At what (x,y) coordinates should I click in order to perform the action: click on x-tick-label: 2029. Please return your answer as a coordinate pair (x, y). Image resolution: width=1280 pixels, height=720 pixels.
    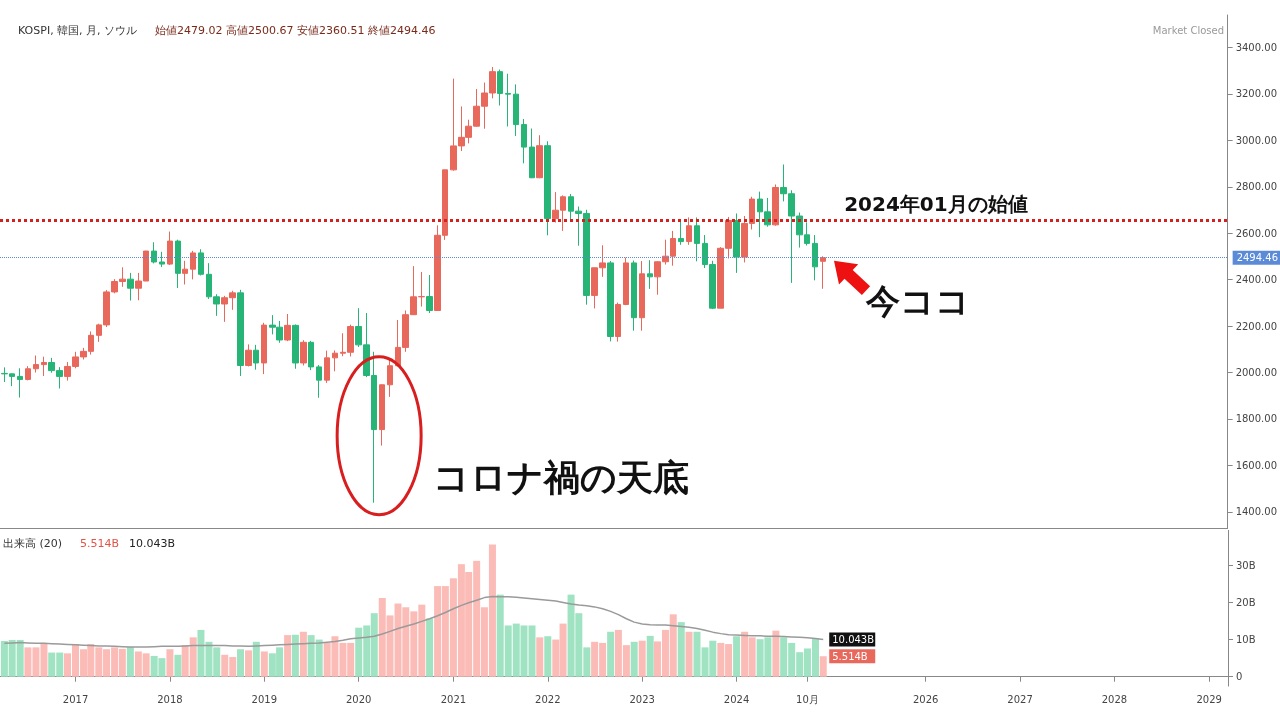
    Looking at the image, I should click on (1209, 699).